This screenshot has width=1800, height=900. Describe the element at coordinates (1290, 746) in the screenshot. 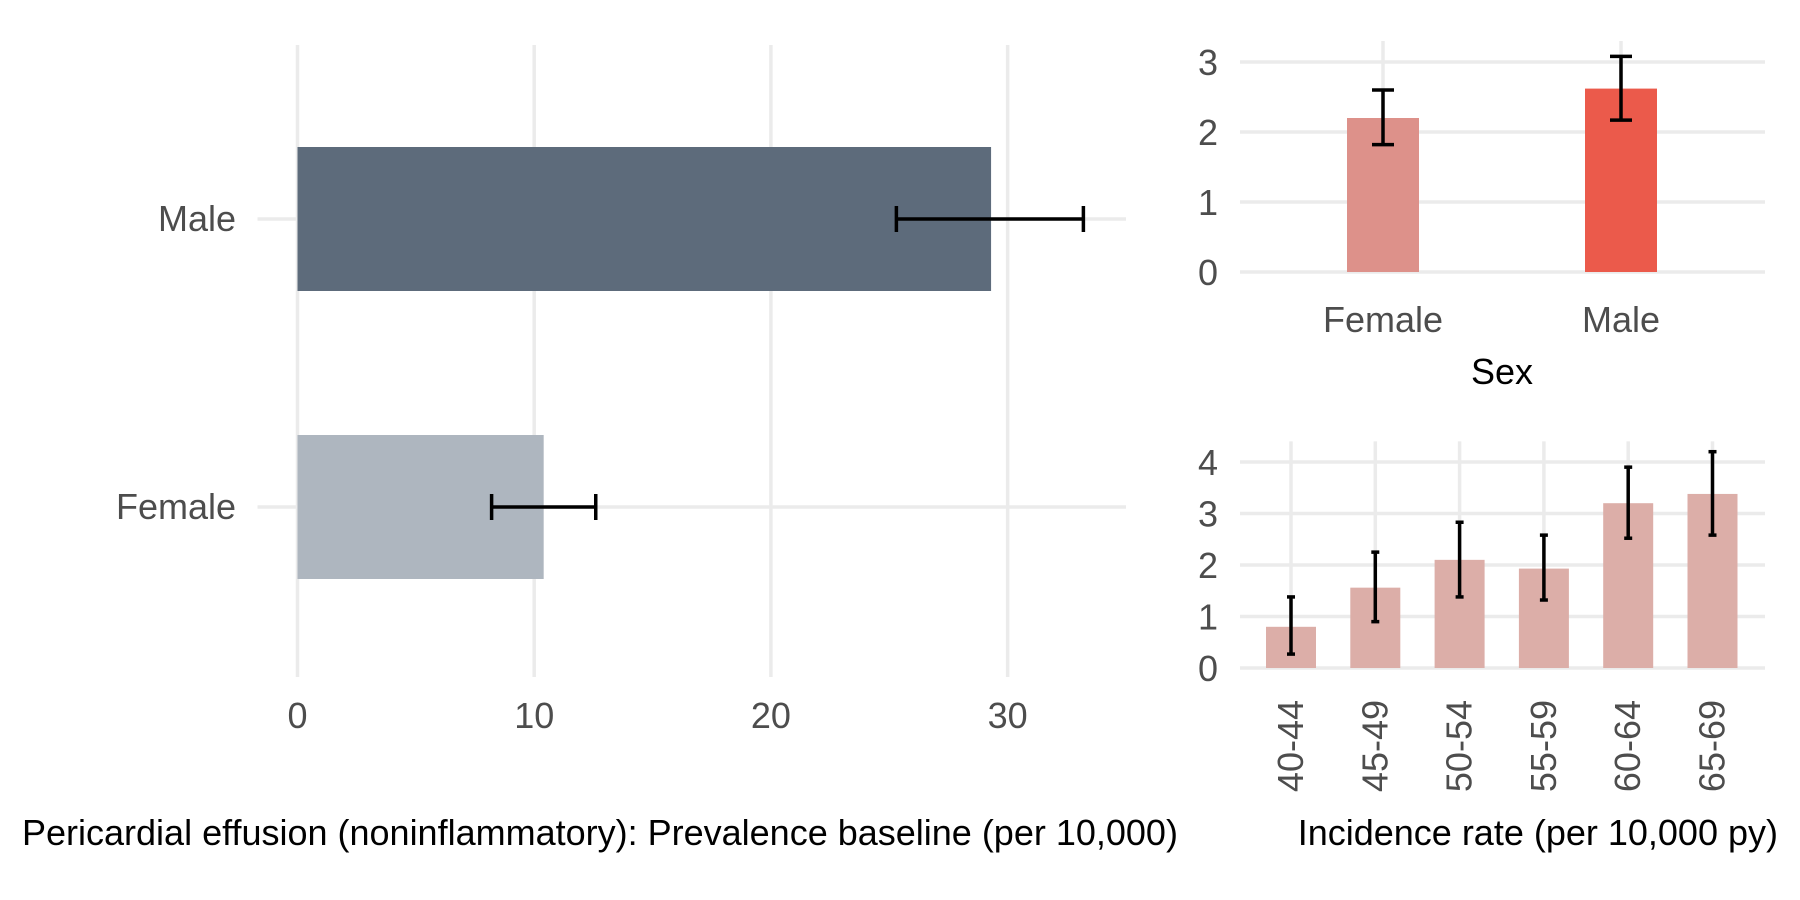

I see `x-tick-label: 40-44` at that location.